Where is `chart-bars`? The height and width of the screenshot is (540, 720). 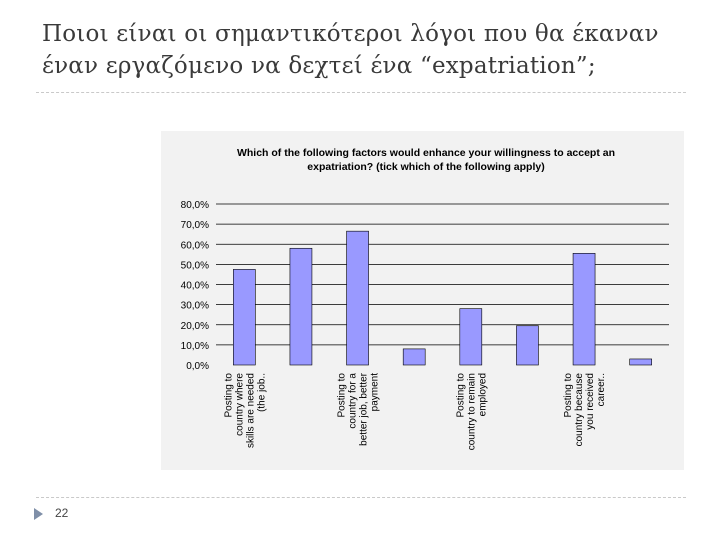 chart-bars is located at coordinates (442, 298).